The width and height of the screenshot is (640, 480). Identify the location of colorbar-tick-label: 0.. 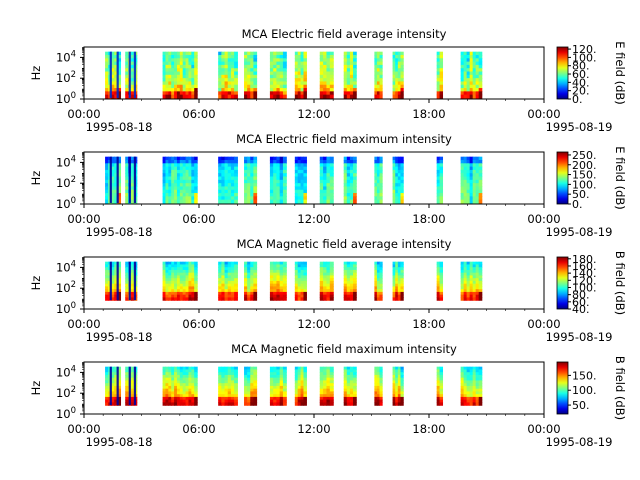
(577, 99).